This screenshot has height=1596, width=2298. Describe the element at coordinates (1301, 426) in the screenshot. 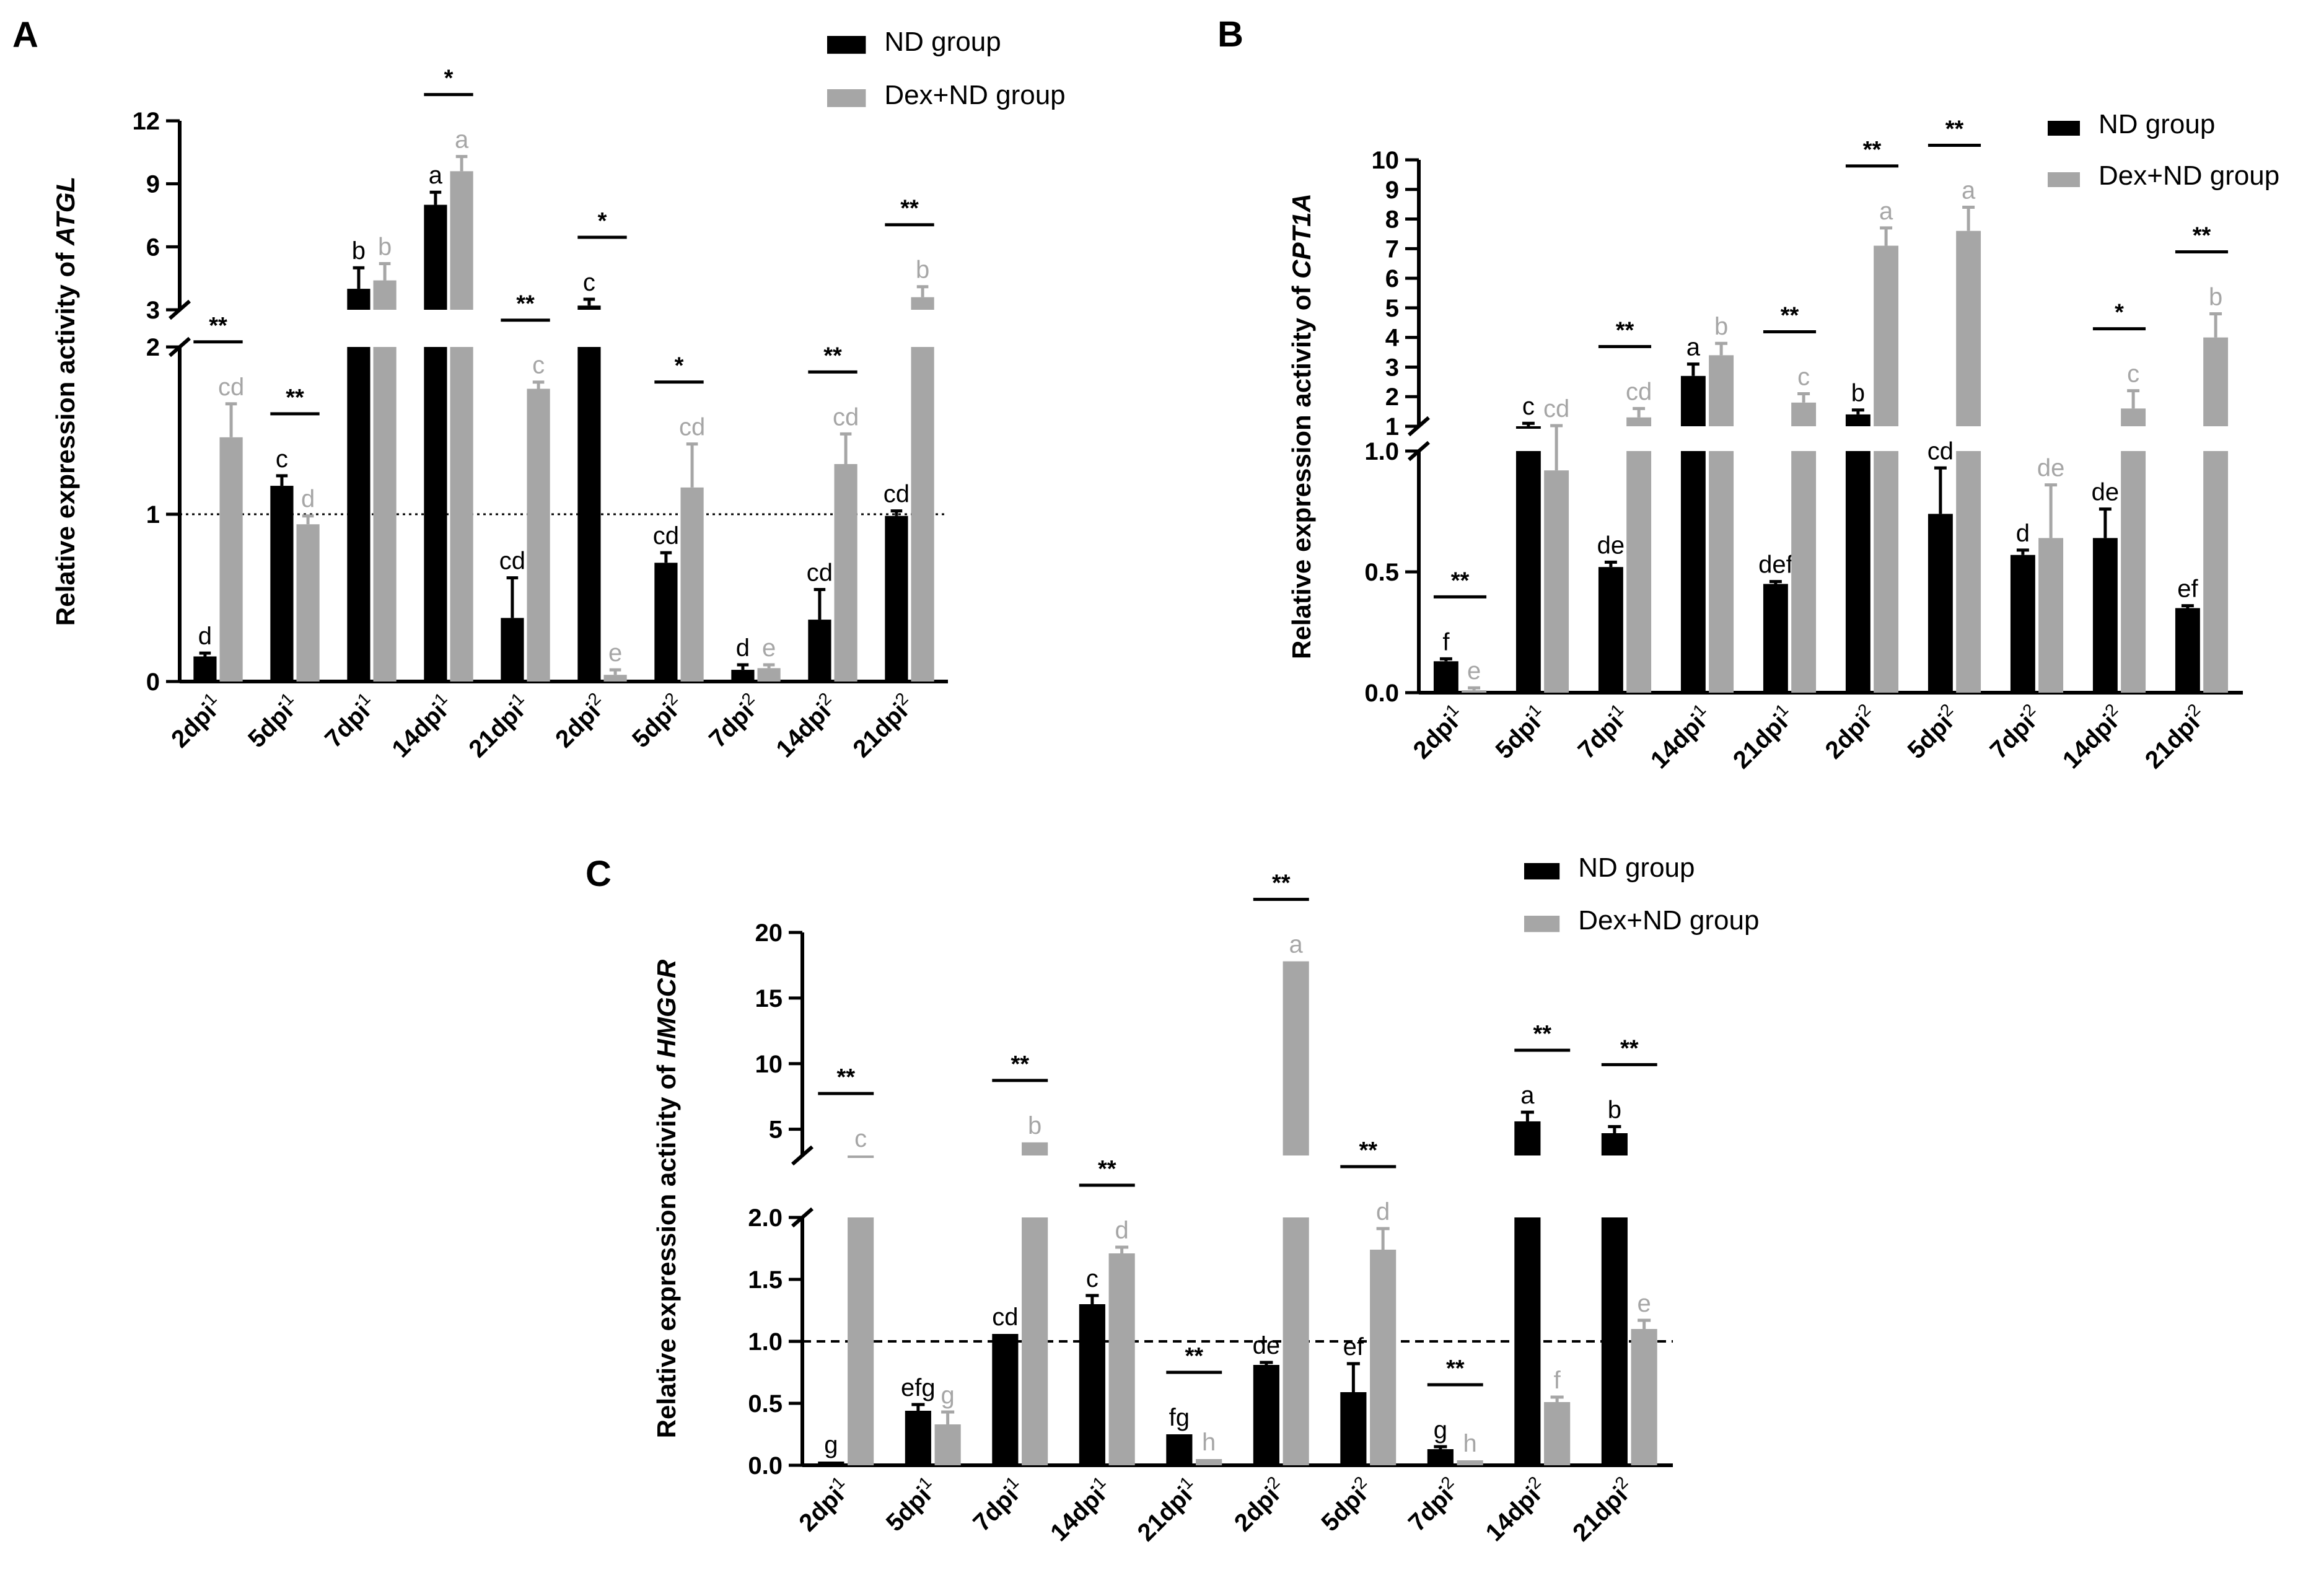

I see `y-axis-label: Relative expression activity of CPT1A` at that location.